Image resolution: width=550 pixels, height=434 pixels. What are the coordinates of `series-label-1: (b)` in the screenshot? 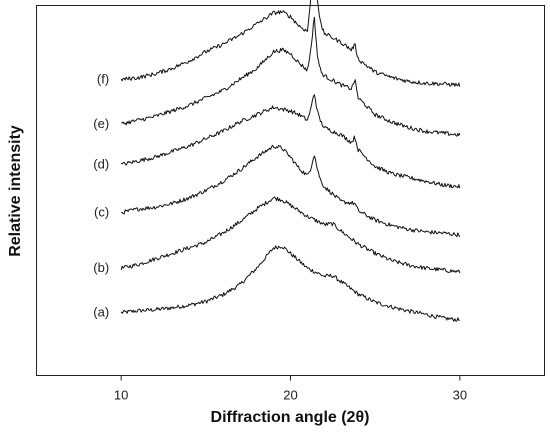 It's located at (101, 267).